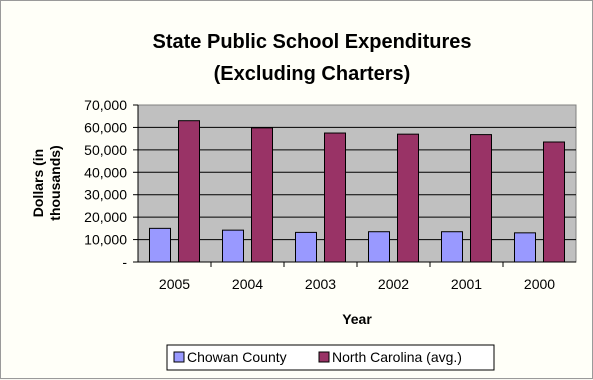 This screenshot has width=593, height=380. Describe the element at coordinates (105, 217) in the screenshot. I see `y-tick-label: 20,000` at that location.